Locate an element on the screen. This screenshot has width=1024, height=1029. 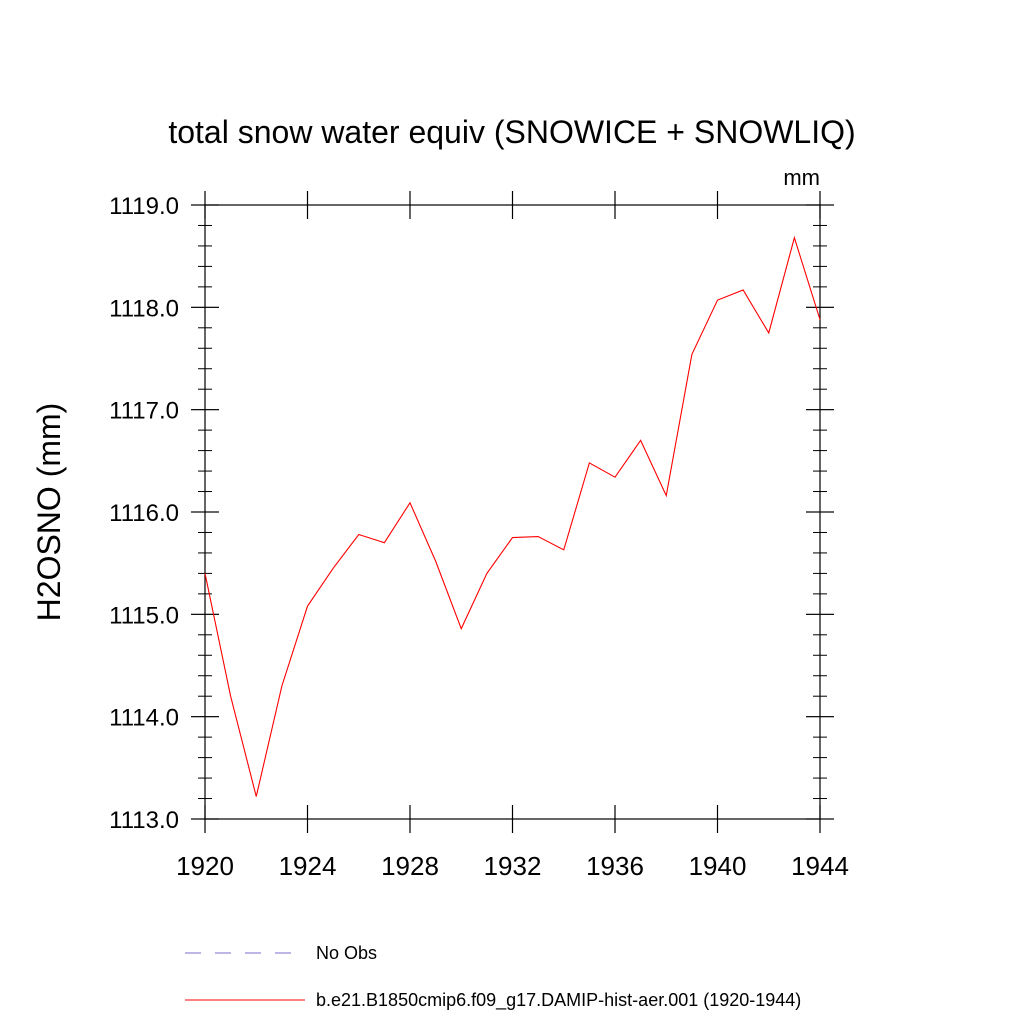
y-tick-label: 1116.0 is located at coordinates (144, 513).